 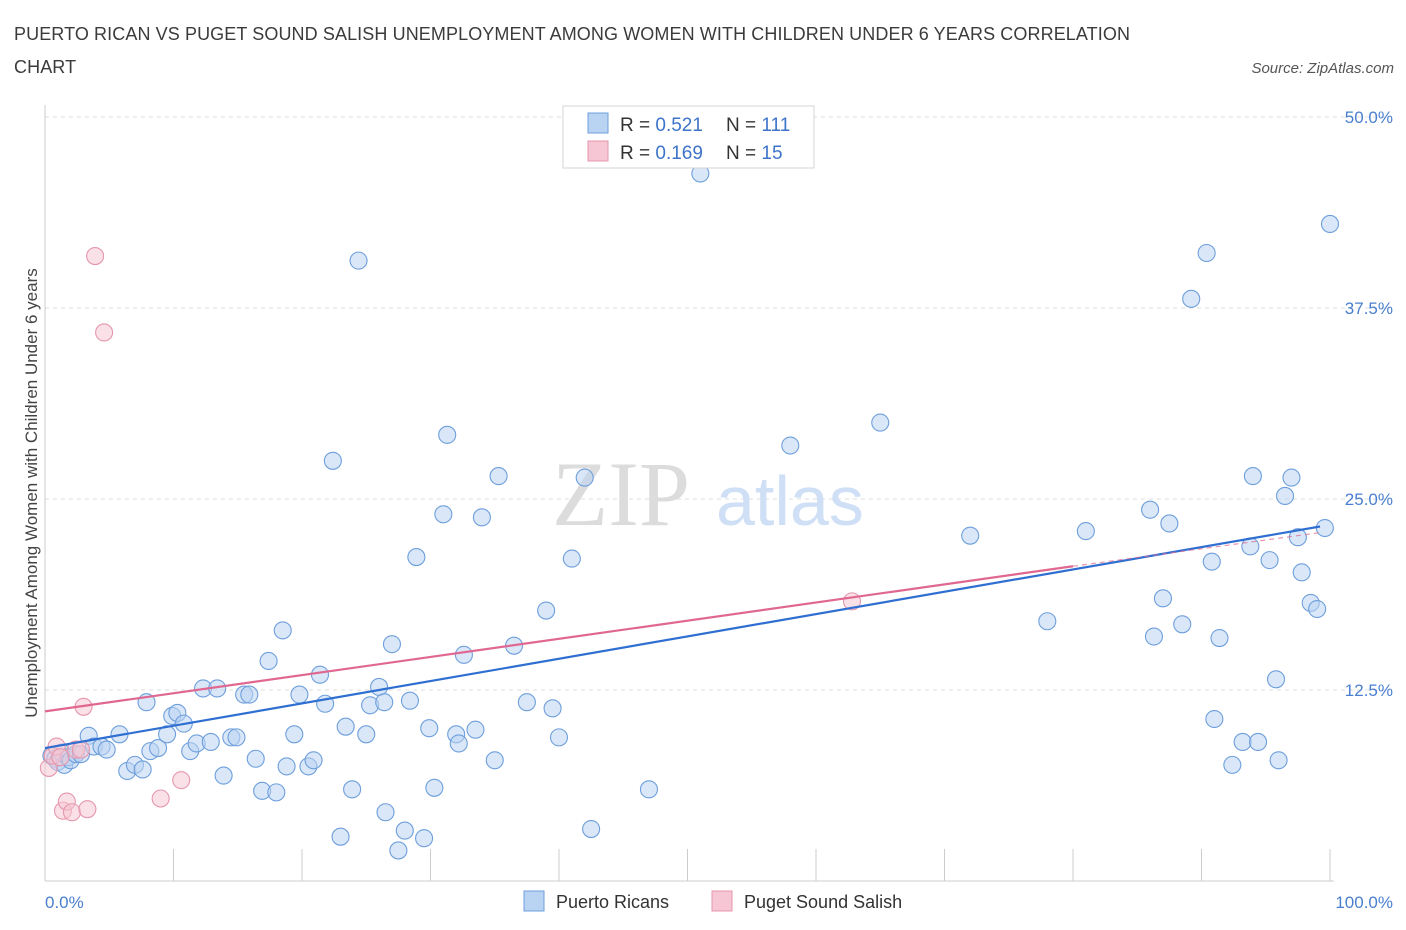 What do you see at coordinates (775, 125) in the screenshot?
I see `legend-n-value-1: 111` at bounding box center [775, 125].